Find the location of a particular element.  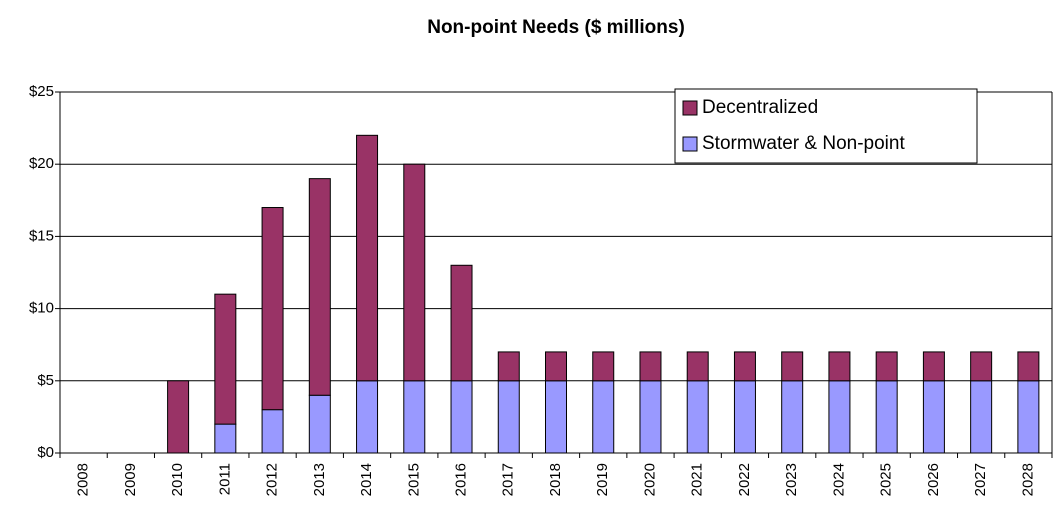

x-tick-label: 2018 is located at coordinates (555, 479).